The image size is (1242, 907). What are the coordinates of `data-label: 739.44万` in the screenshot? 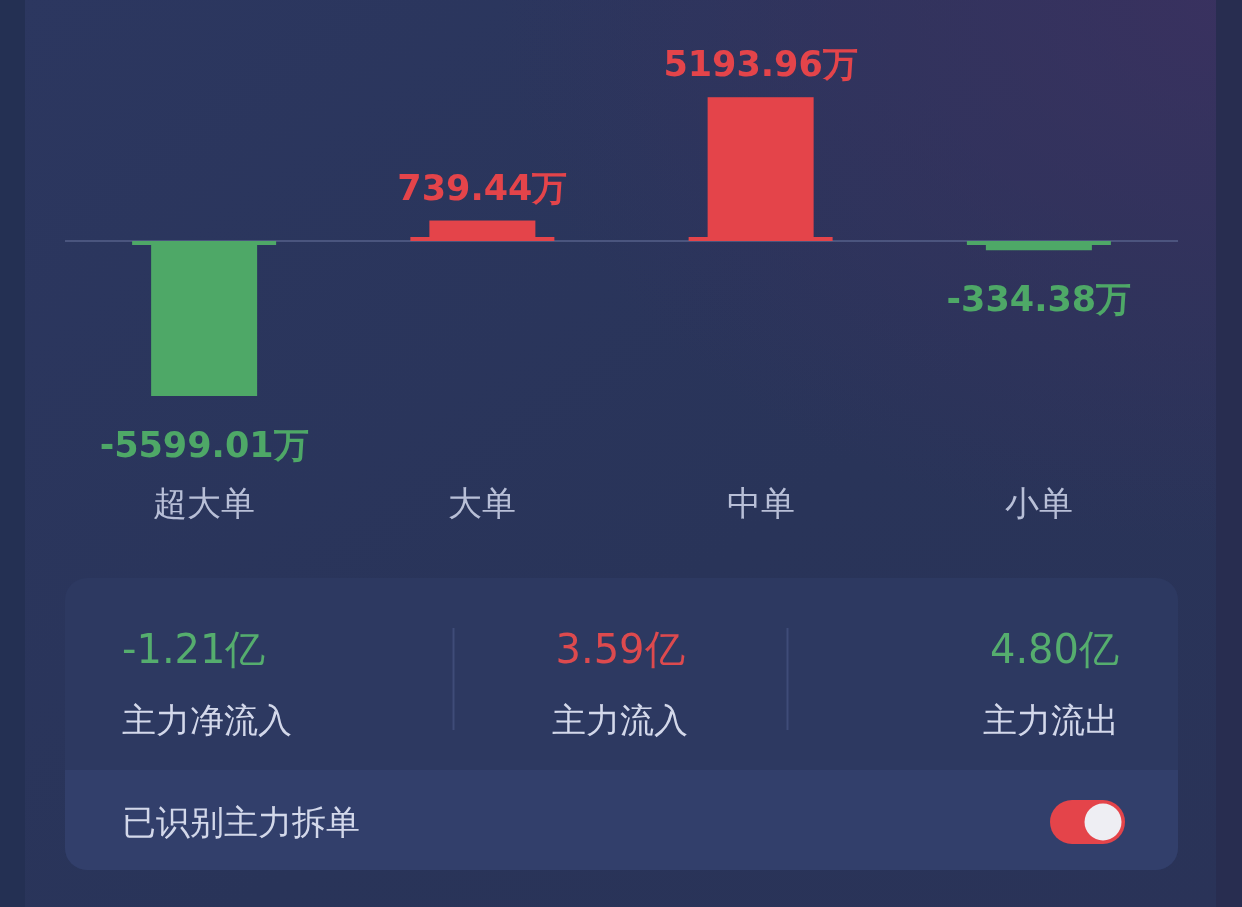 It's located at (482, 187).